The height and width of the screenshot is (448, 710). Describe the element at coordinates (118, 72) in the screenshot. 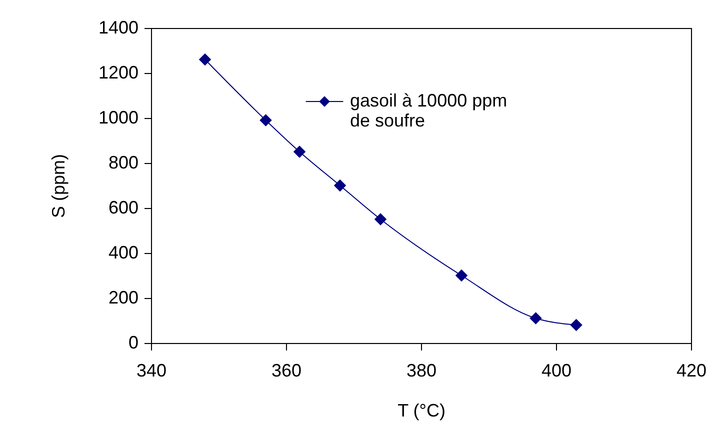

I see `y-tick-label: 1200` at that location.